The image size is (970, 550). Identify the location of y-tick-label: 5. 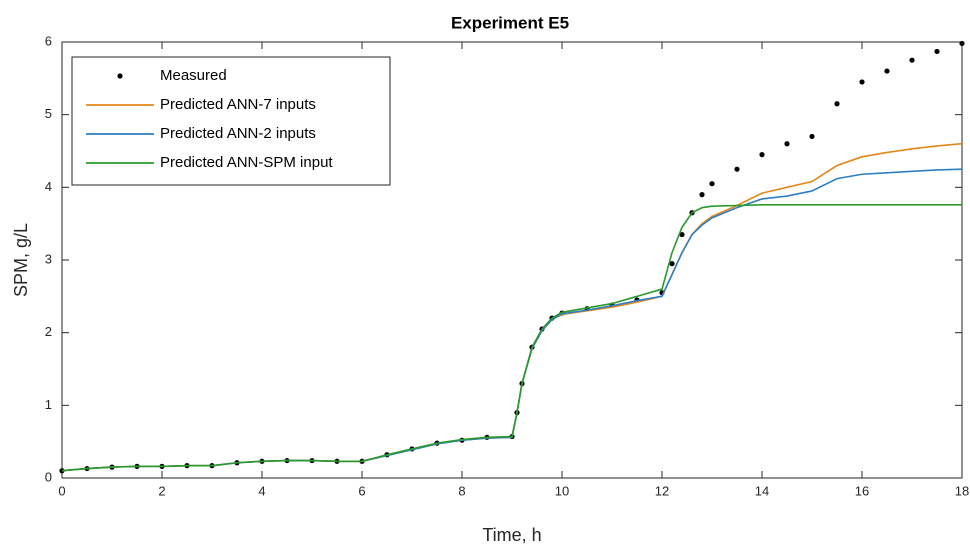
(48, 113).